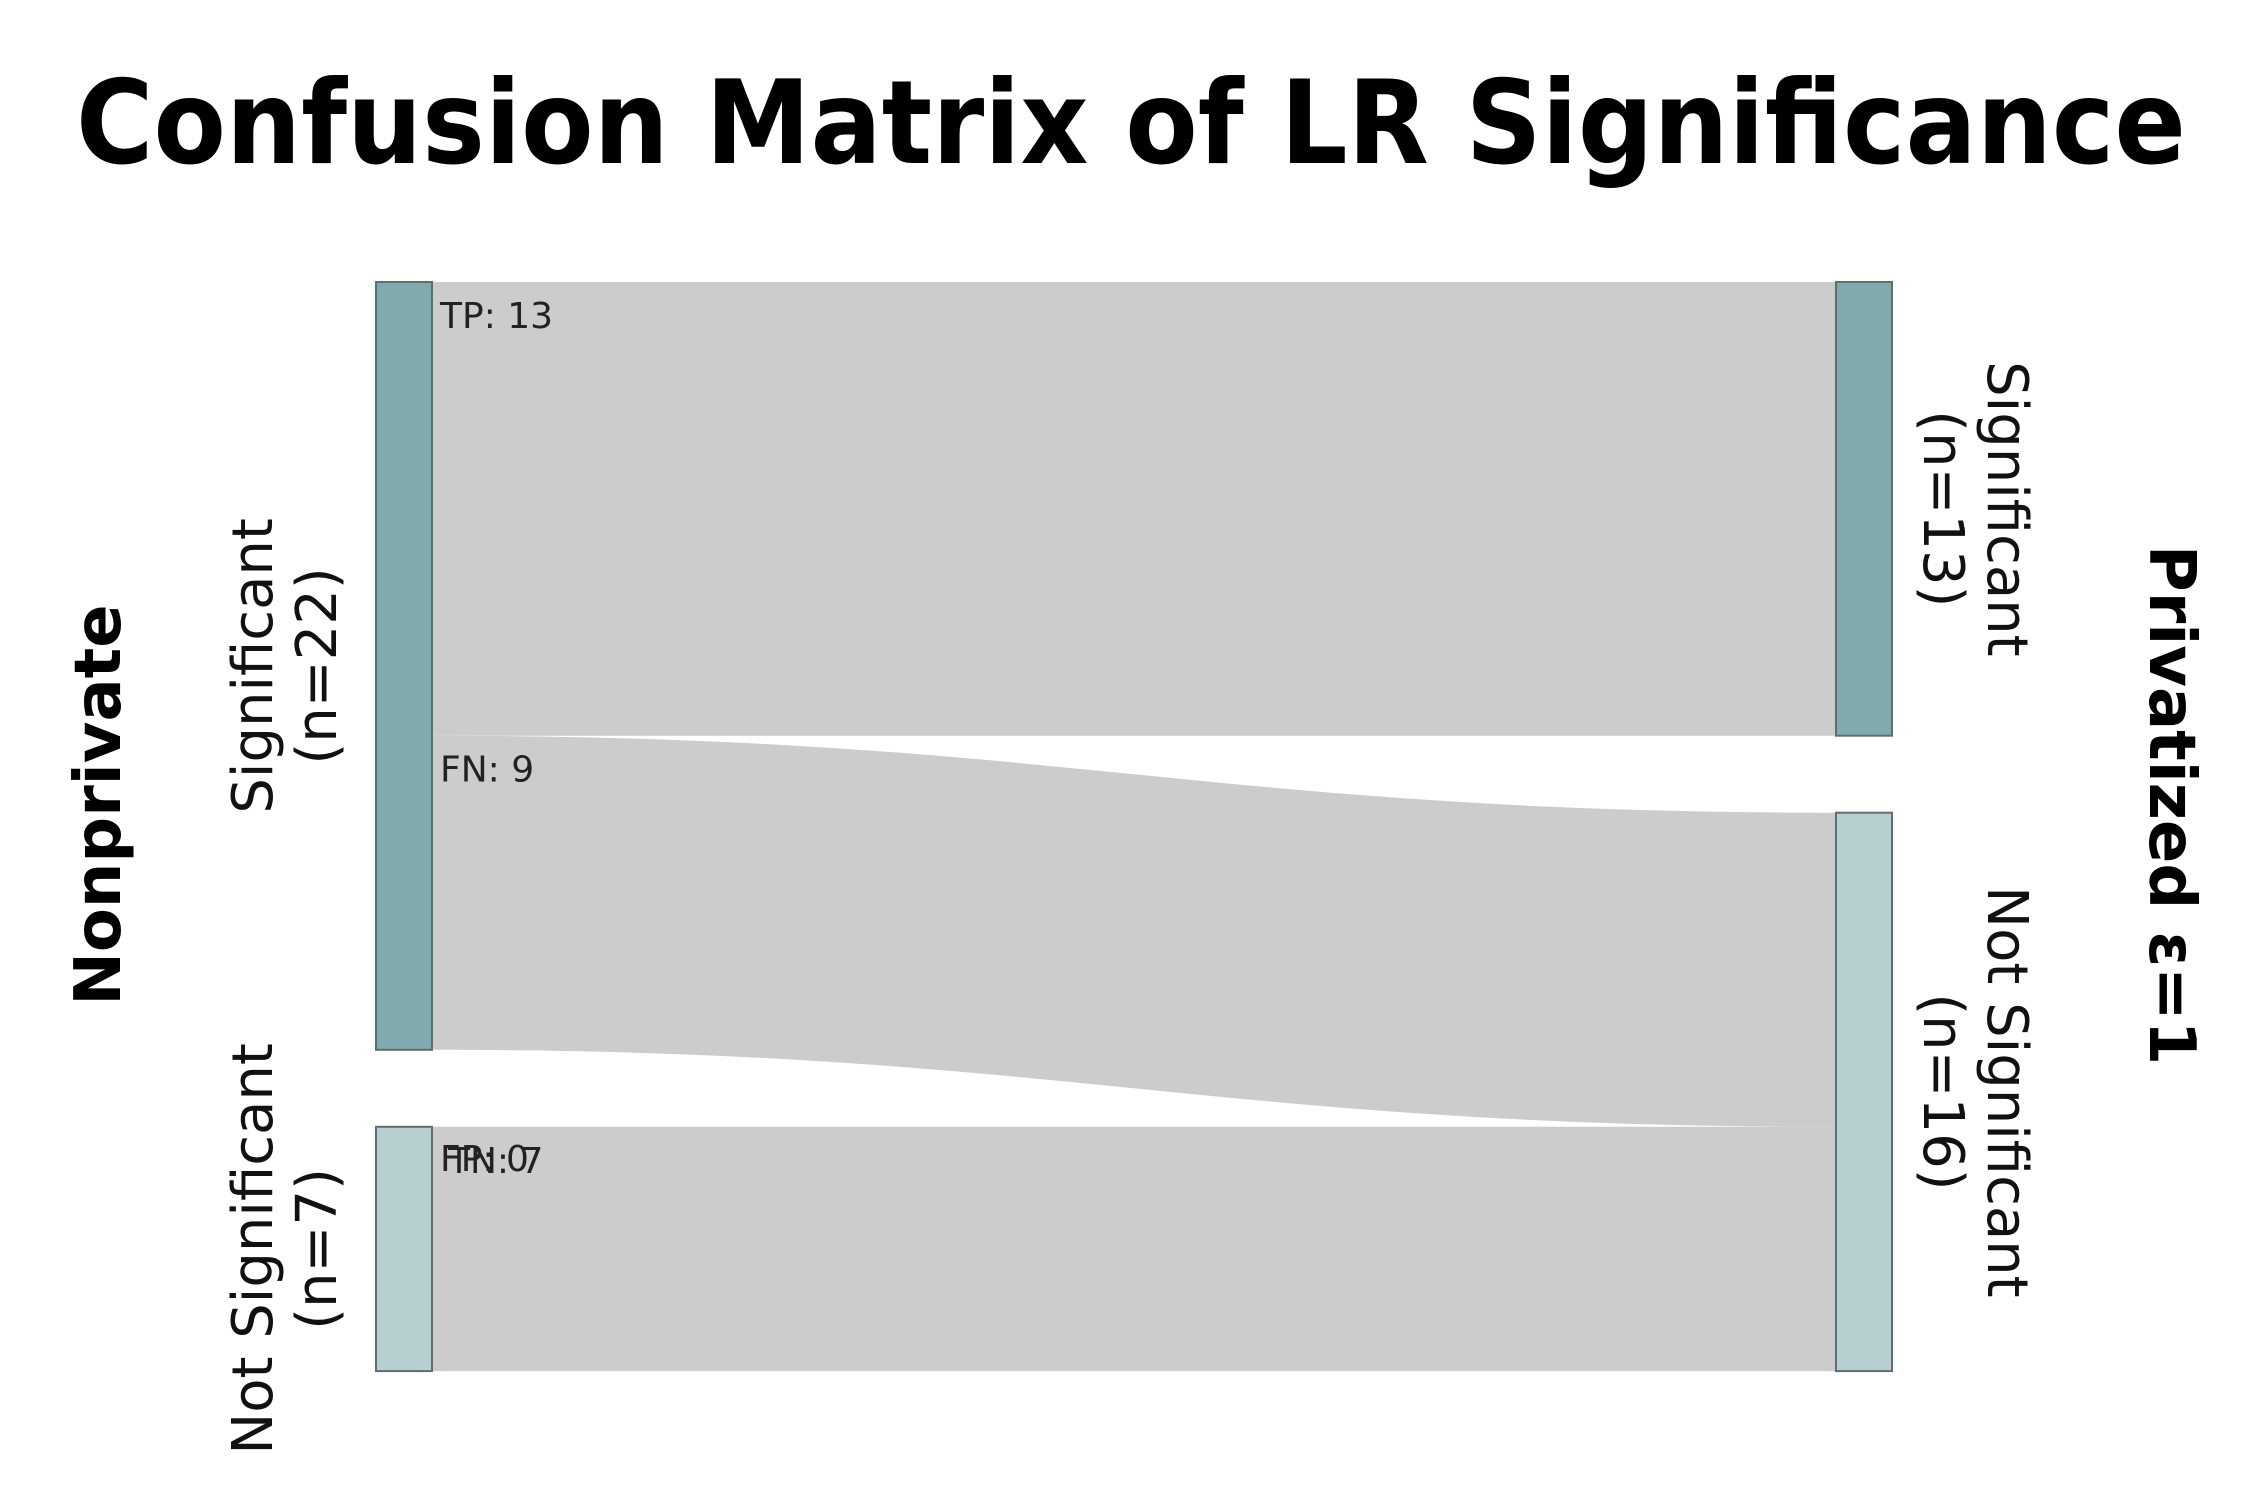  I want to click on right-node-significant, so click(1864, 509).